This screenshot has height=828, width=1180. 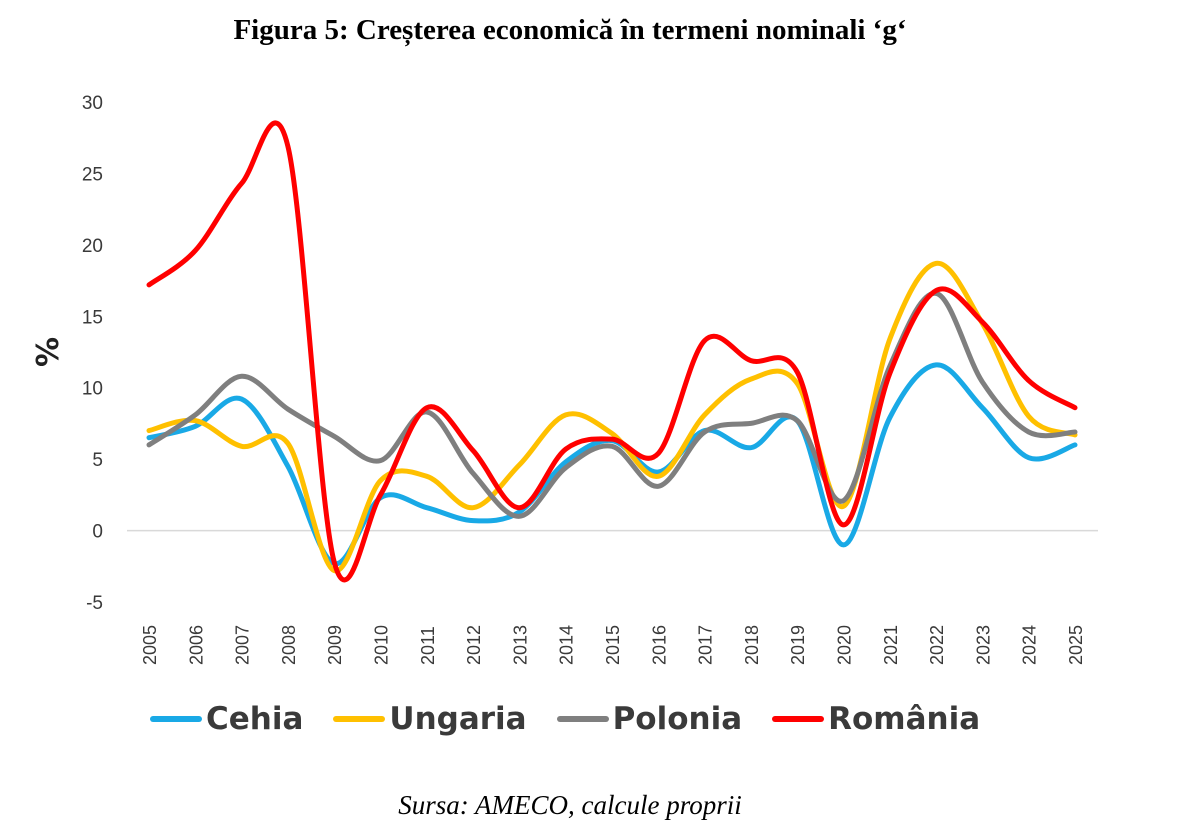 What do you see at coordinates (520, 645) in the screenshot?
I see `x-tick-label: 2013` at bounding box center [520, 645].